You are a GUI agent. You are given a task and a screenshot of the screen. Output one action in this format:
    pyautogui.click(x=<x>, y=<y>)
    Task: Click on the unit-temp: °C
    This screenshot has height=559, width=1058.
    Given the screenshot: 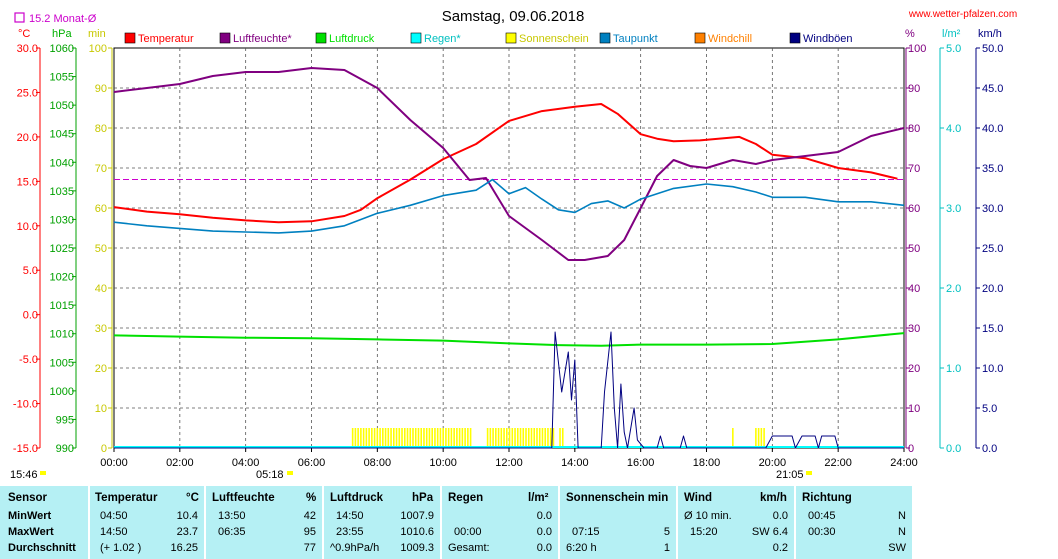 What is the action you would take?
    pyautogui.click(x=24, y=34)
    